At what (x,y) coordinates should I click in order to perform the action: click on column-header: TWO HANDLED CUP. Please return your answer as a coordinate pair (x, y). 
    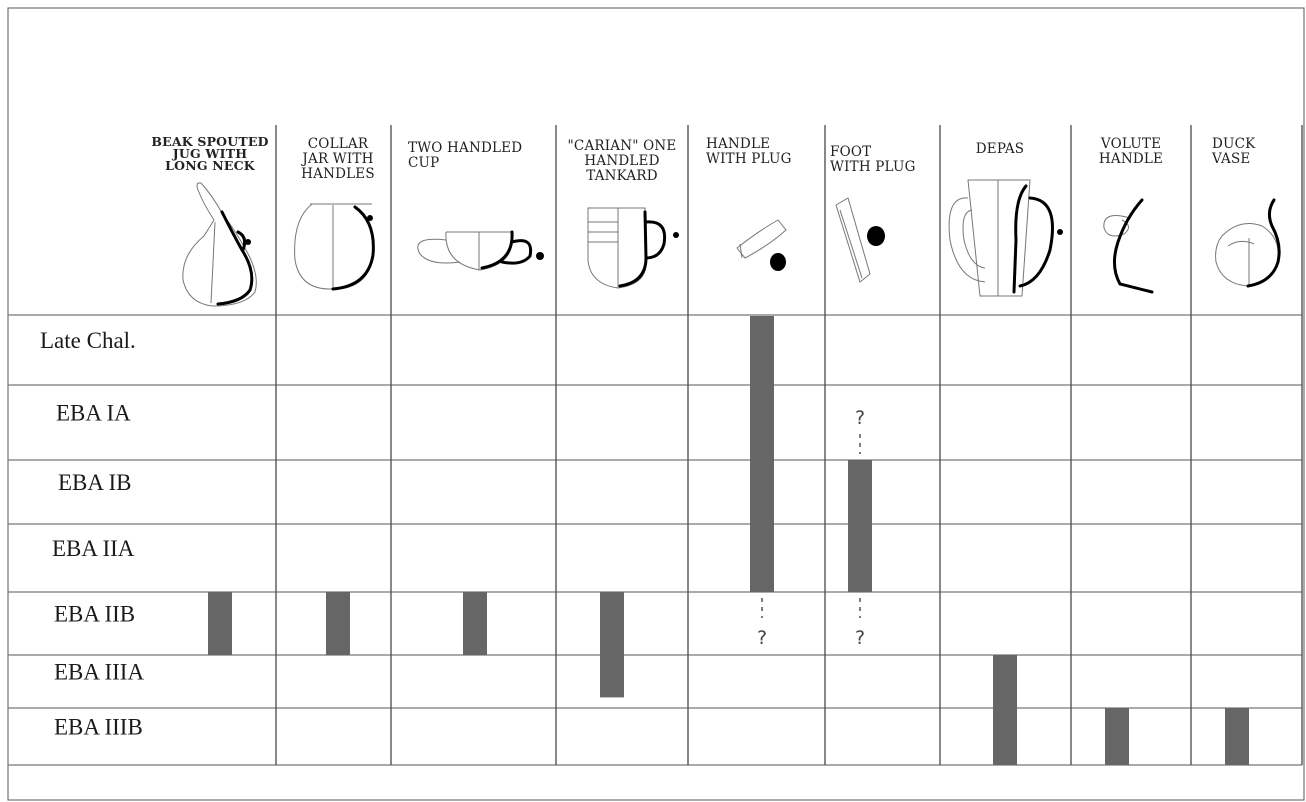
    Looking at the image, I should click on (465, 155).